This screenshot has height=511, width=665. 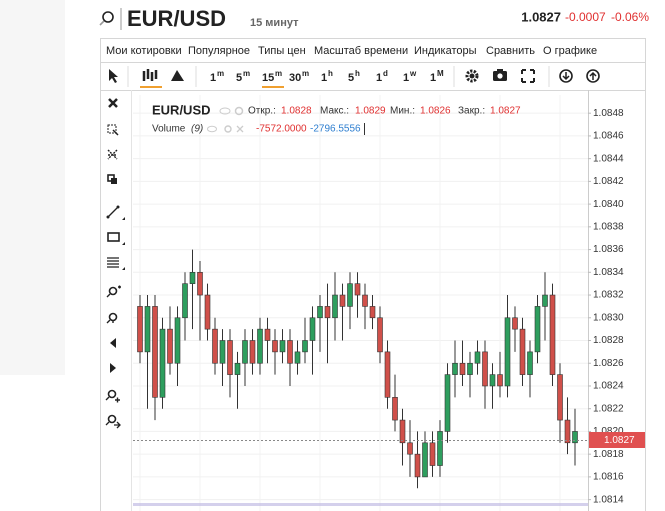 What do you see at coordinates (113, 130) in the screenshot?
I see `select-tool` at bounding box center [113, 130].